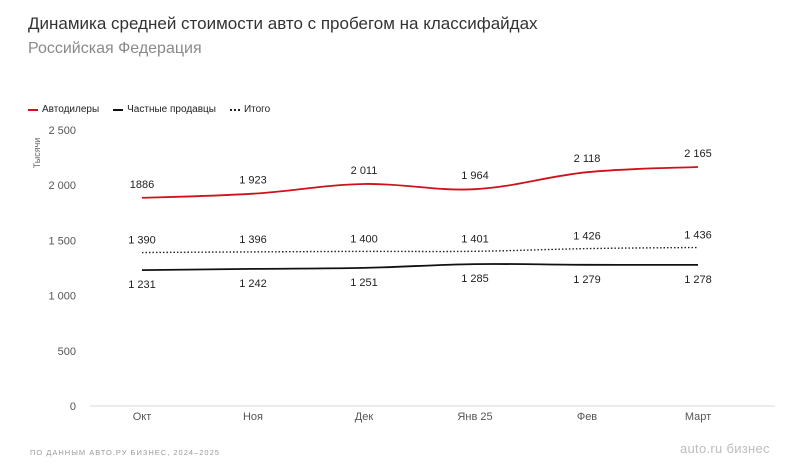 This screenshot has width=800, height=471. I want to click on legend-label-total: Итого, so click(257, 109).